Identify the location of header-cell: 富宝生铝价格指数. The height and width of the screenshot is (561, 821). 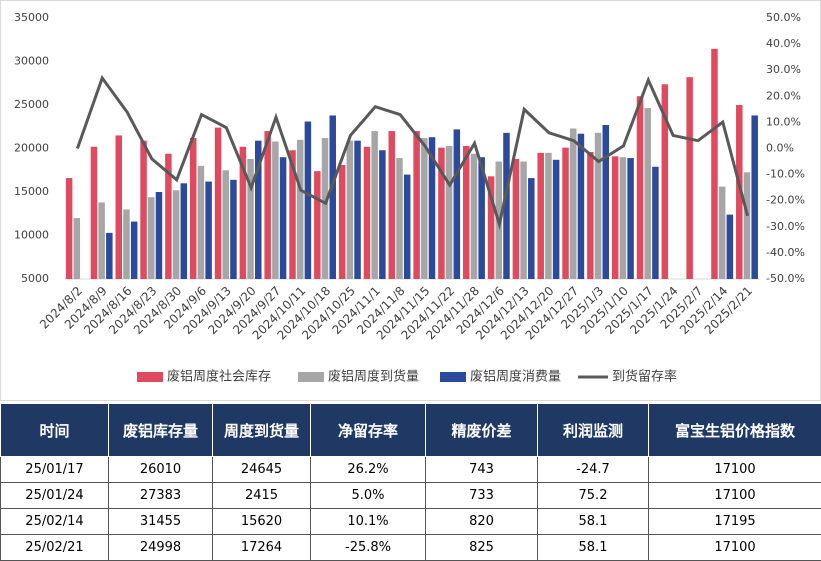
(735, 430).